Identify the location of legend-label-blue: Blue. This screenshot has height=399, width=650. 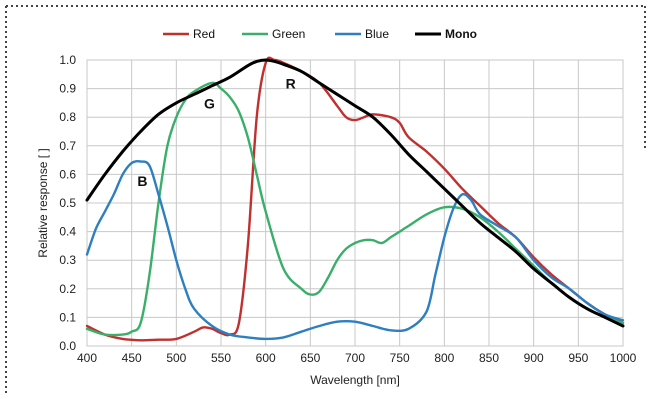
(377, 34).